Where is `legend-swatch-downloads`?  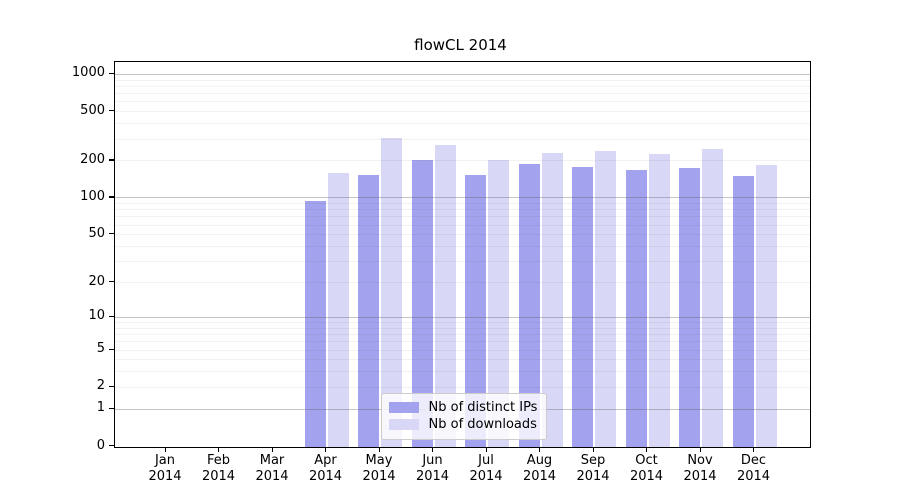 legend-swatch-downloads is located at coordinates (403, 424).